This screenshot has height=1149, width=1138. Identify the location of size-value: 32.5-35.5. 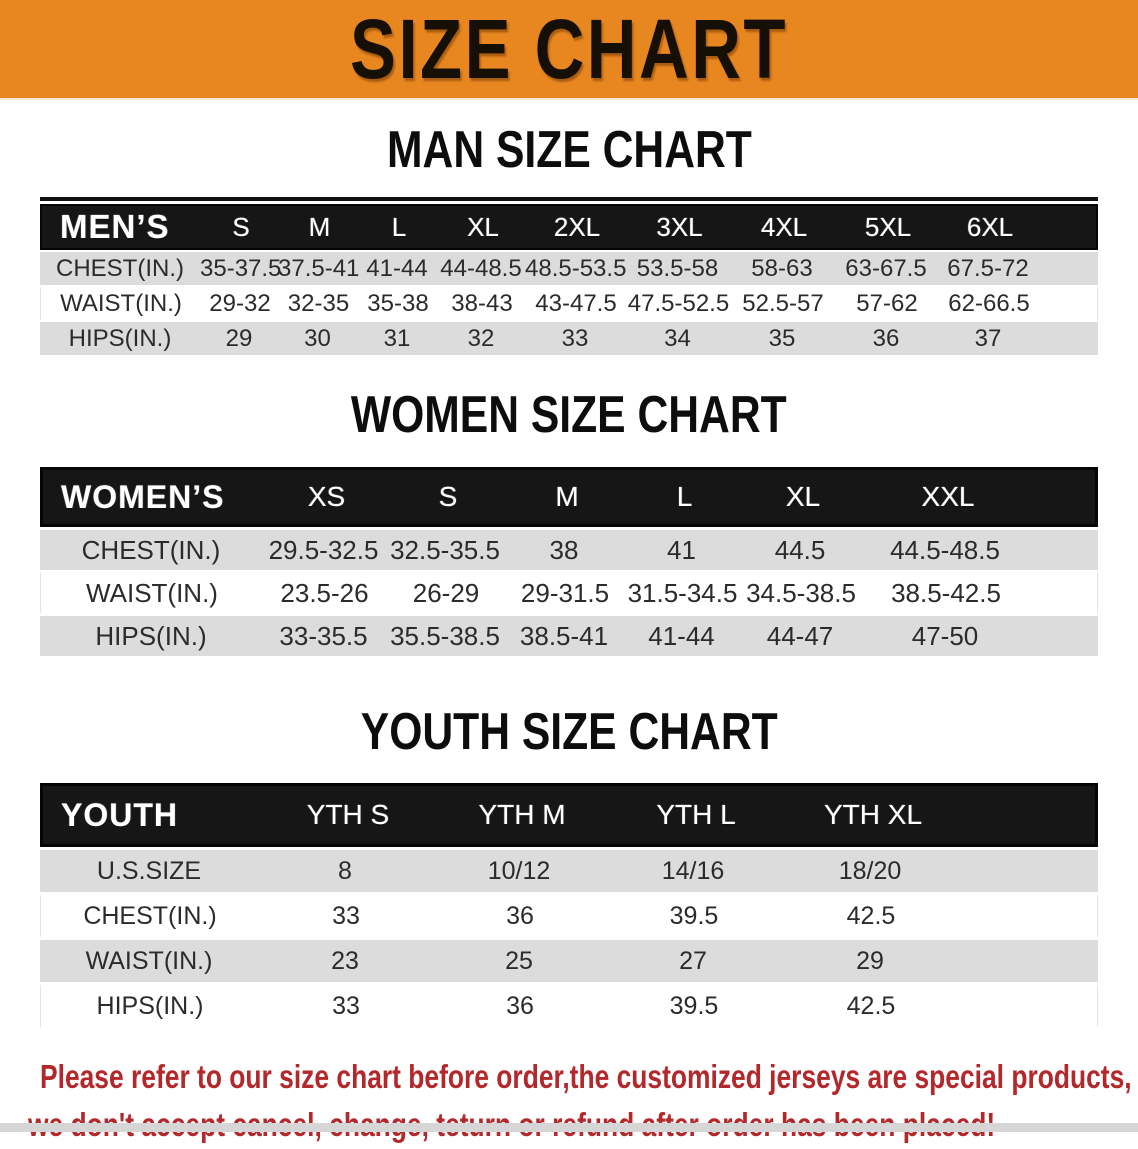
(445, 549).